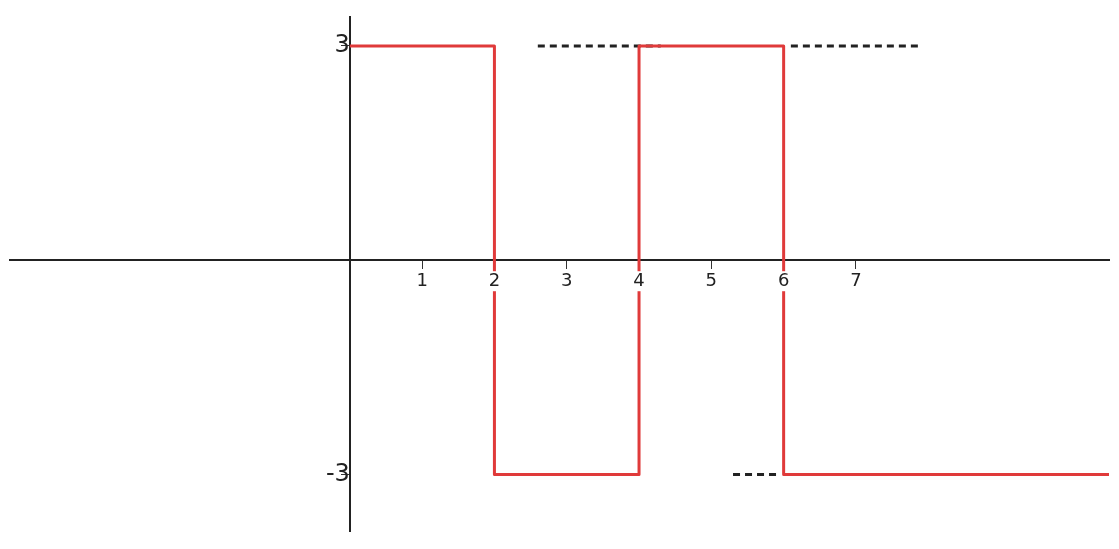 Image resolution: width=1119 pixels, height=549 pixels. I want to click on x-tick-label: 7, so click(856, 279).